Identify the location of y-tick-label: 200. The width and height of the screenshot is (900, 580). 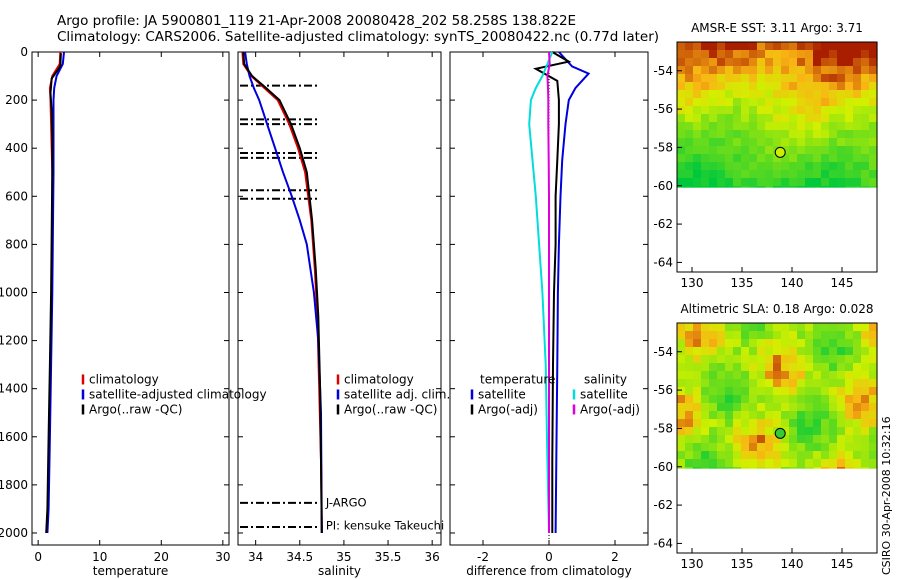
(16, 100).